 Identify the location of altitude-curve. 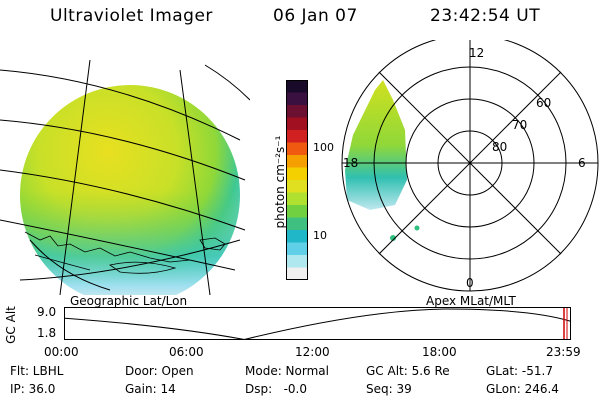
(318, 324).